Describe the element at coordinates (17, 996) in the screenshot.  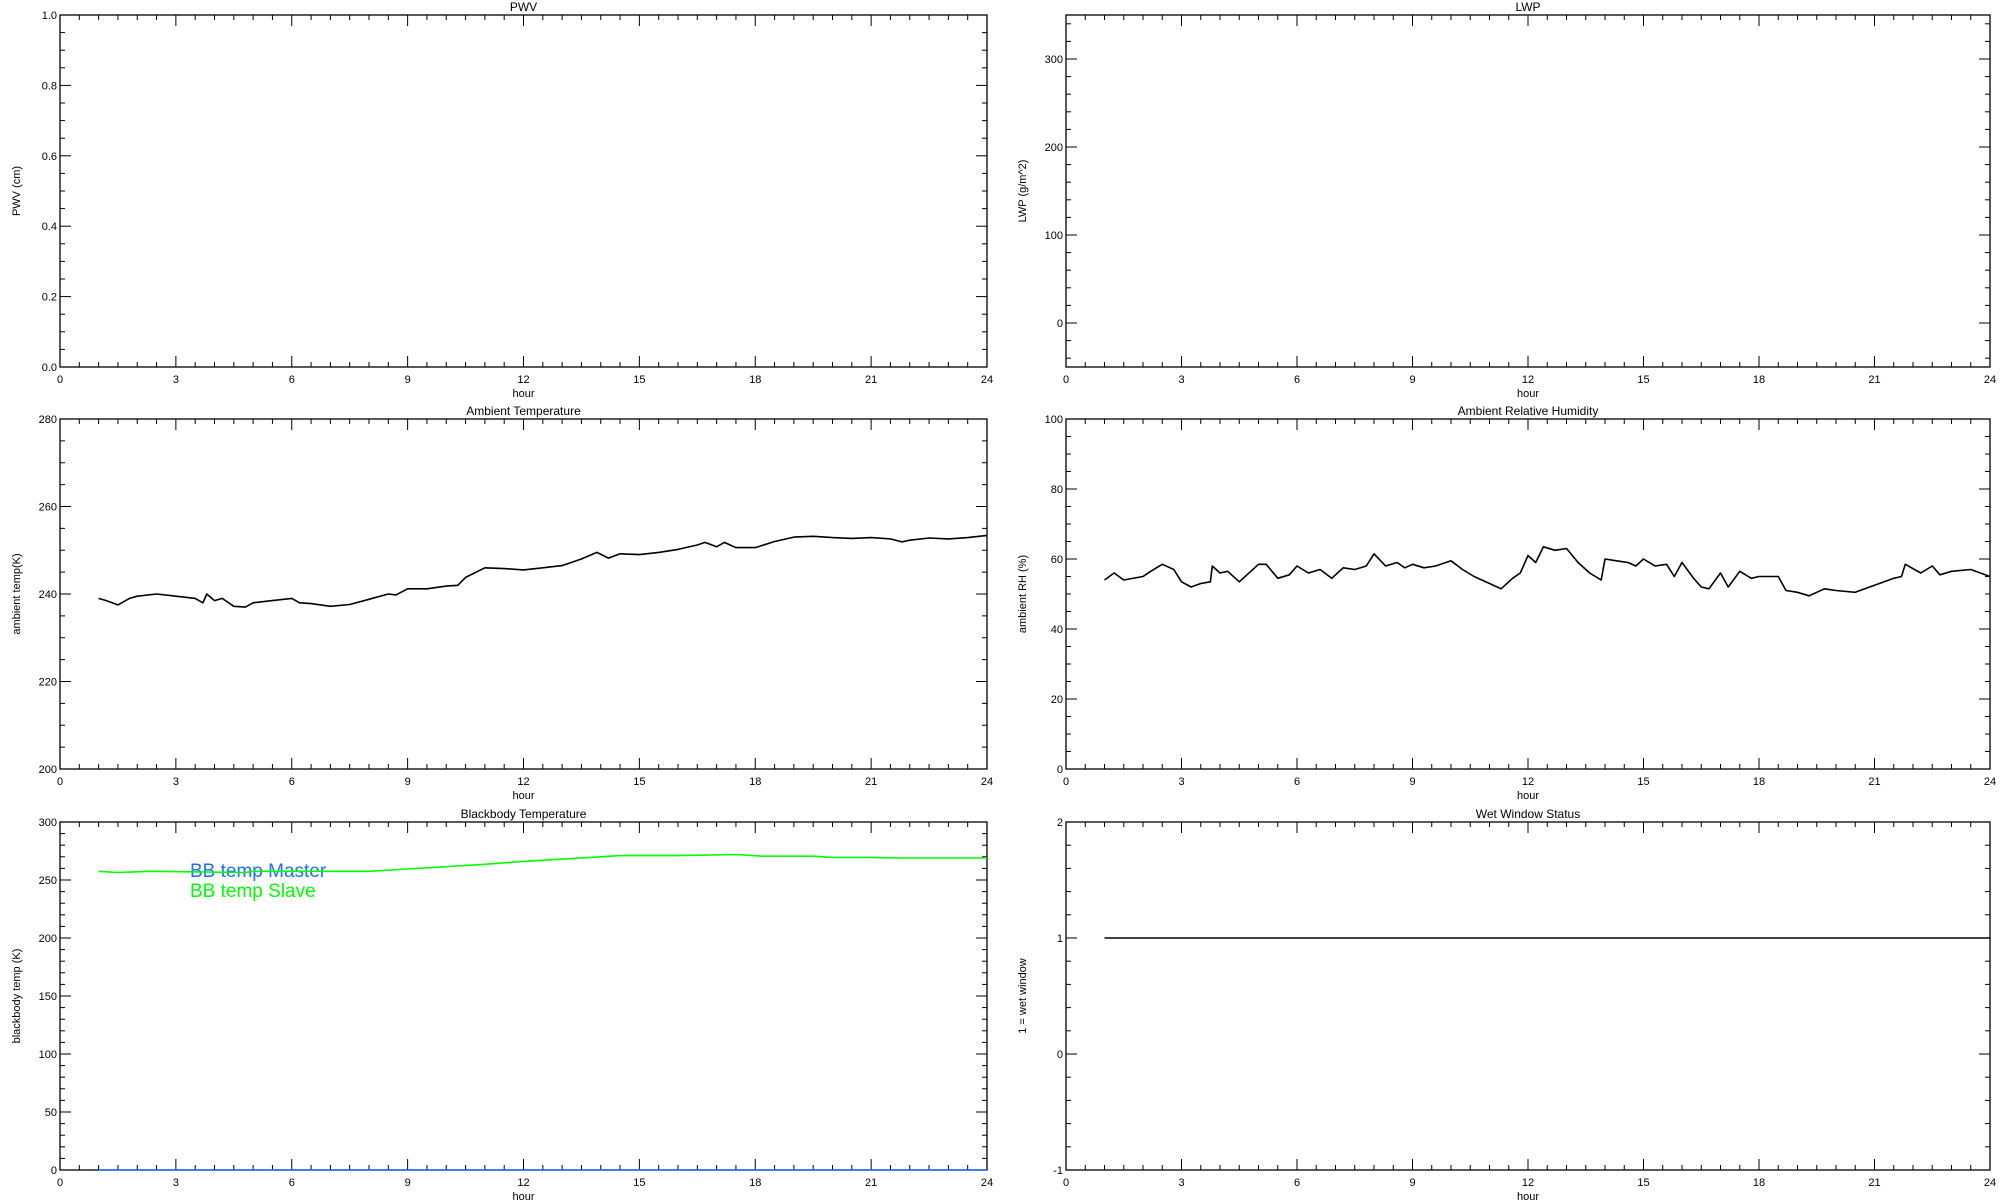
I see `y-axis-label: blackbody temp (K)` at that location.